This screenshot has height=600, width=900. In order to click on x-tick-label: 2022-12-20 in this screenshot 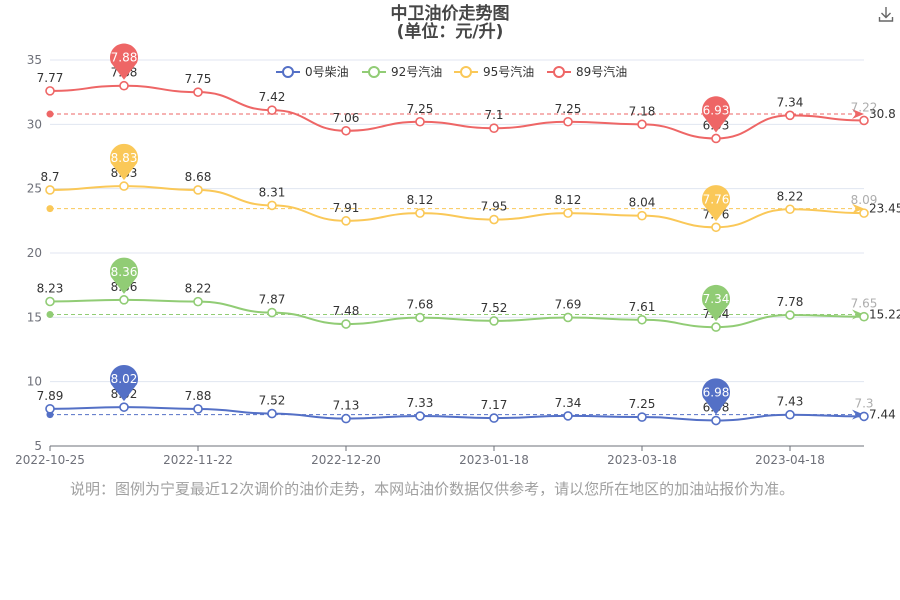, I will do `click(346, 460)`.